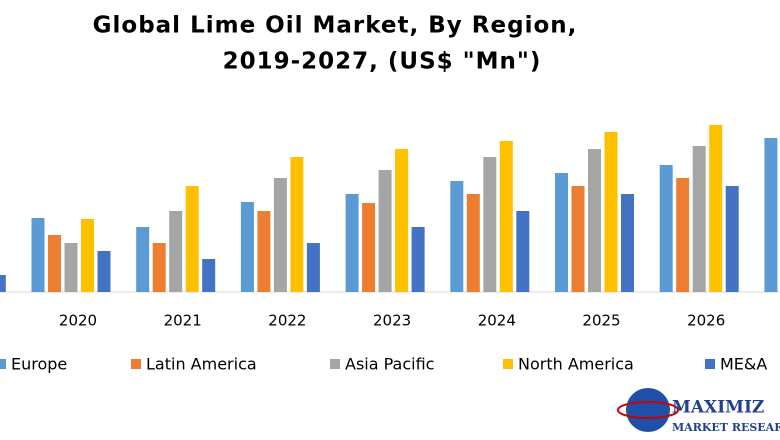 The height and width of the screenshot is (440, 780). Describe the element at coordinates (39, 364) in the screenshot. I see `legend-label: Europe` at that location.